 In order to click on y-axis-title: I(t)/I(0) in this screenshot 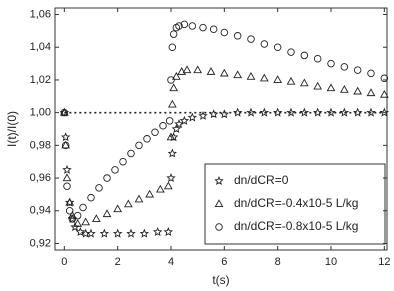, I will do `click(12, 129)`.